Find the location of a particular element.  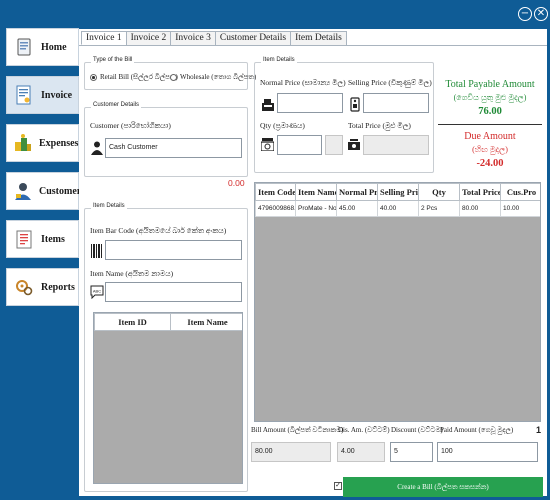

sidebar: Home Invoice Expenses Customers Items is located at coordinates (44, 262).